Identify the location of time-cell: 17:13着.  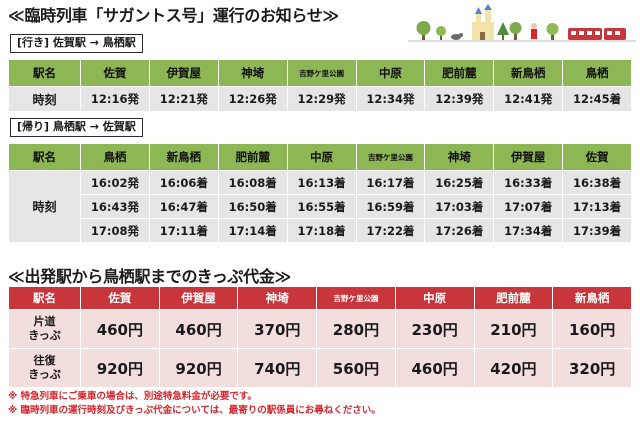
(597, 206).